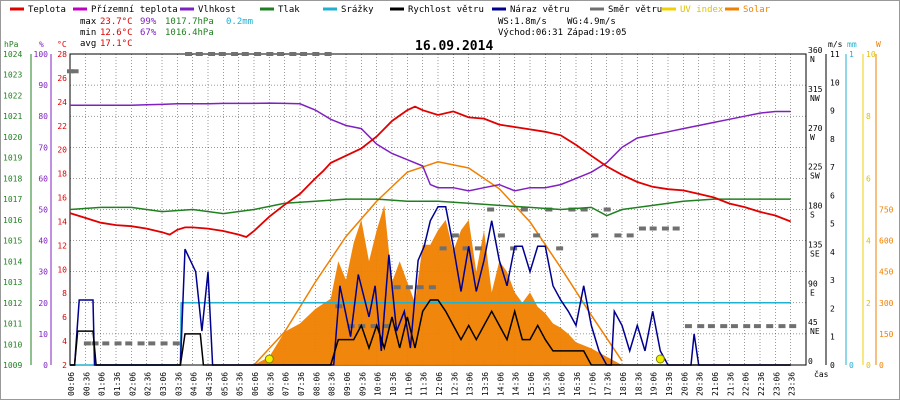 The width and height of the screenshot is (900, 400). Describe the element at coordinates (64, 317) in the screenshot. I see `temp-tick: 6` at that location.